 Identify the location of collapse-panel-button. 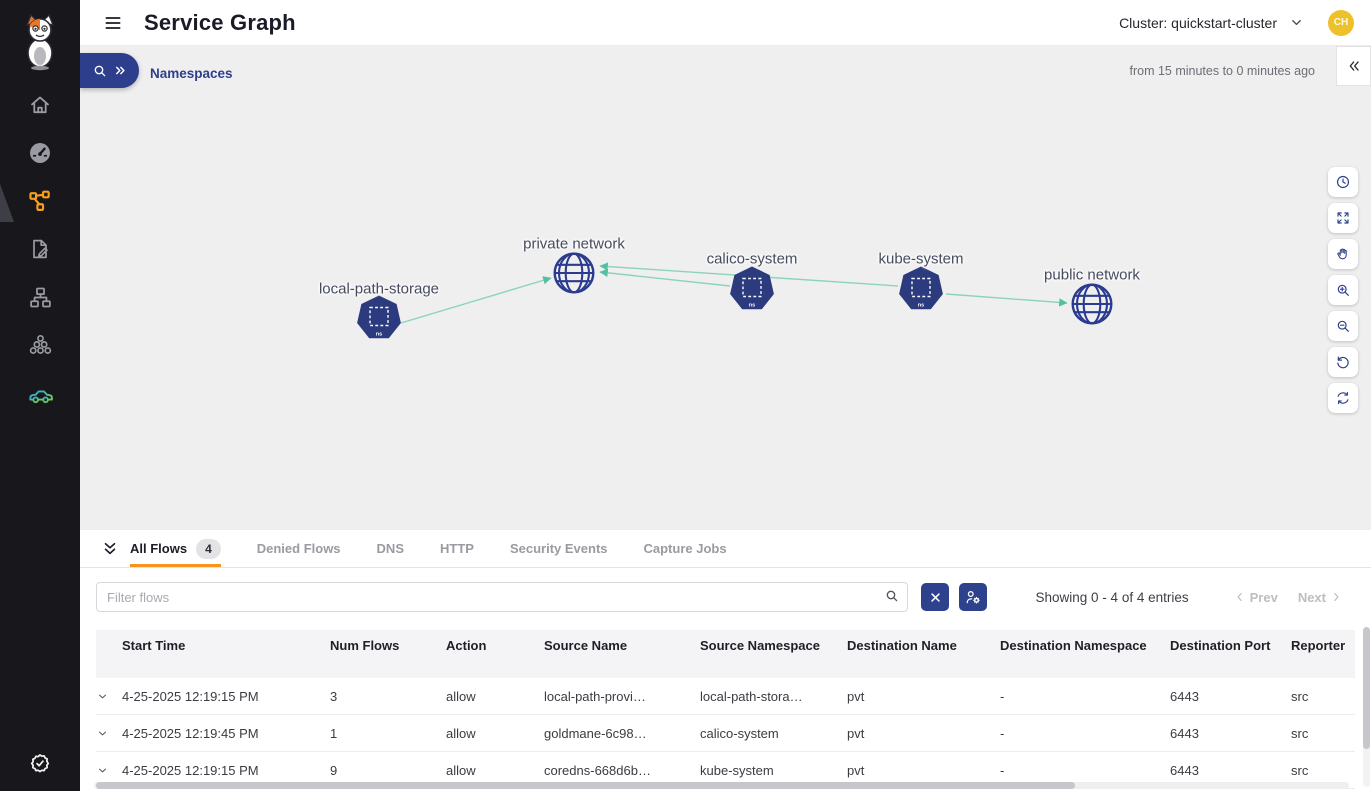
(1353, 66).